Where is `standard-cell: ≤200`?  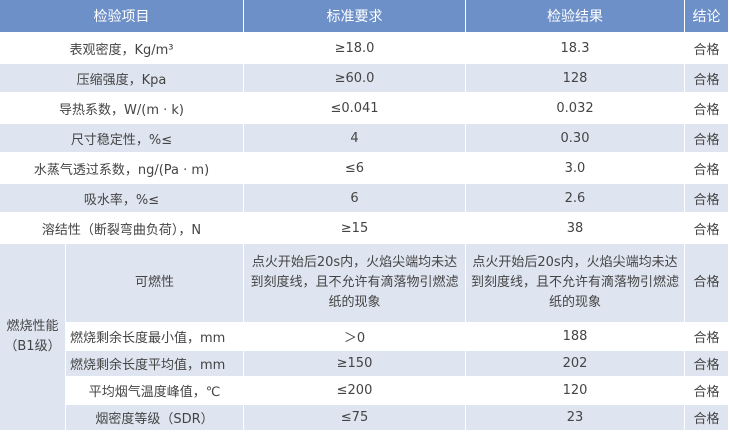 standard-cell: ≤200 is located at coordinates (355, 391).